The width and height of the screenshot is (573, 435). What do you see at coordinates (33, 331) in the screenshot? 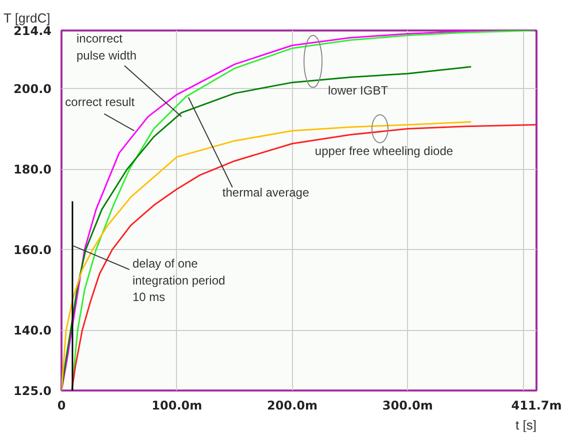
I see `y-tick-label: 140.0` at bounding box center [33, 331].